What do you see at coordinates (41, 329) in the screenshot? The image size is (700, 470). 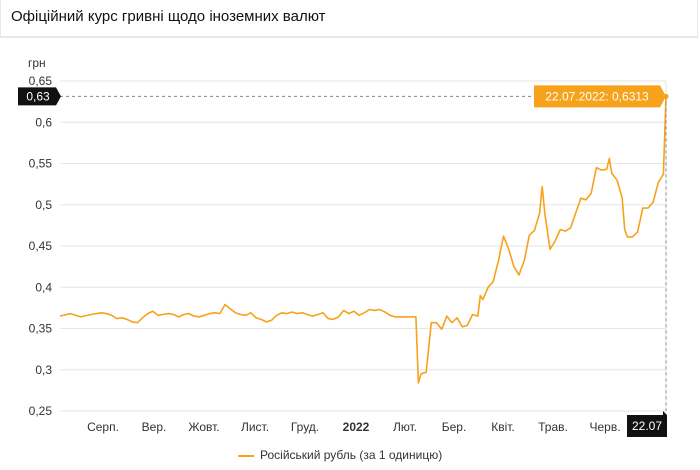 I see `y-tick-label: 0,35` at bounding box center [41, 329].